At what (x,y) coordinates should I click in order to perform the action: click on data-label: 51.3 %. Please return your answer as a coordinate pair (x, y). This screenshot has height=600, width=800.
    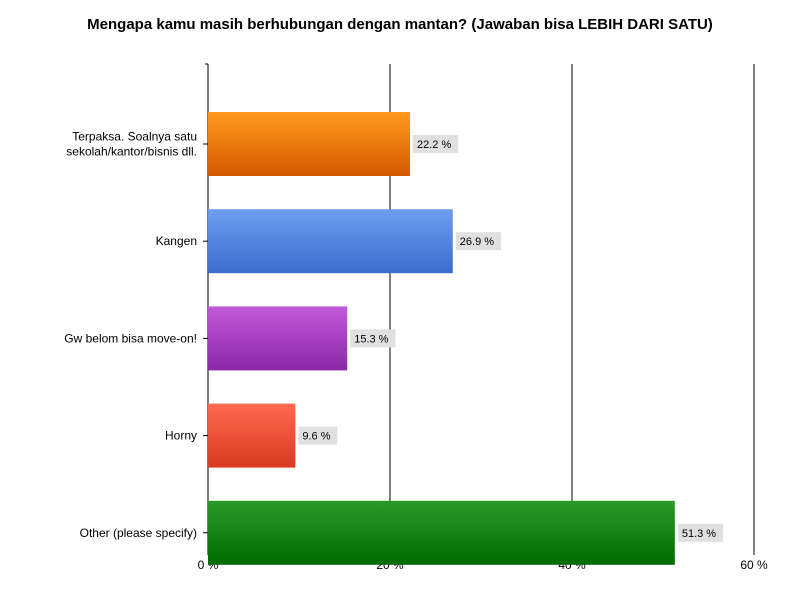
    Looking at the image, I should click on (699, 534).